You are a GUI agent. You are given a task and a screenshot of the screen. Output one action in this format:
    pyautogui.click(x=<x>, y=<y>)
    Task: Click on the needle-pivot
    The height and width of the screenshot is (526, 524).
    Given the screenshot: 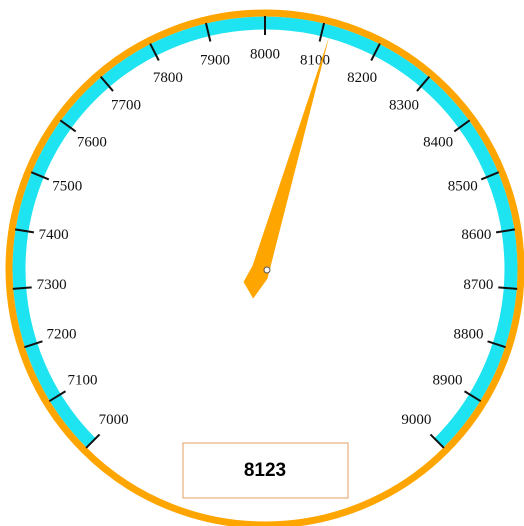 What is the action you would take?
    pyautogui.click(x=267, y=270)
    